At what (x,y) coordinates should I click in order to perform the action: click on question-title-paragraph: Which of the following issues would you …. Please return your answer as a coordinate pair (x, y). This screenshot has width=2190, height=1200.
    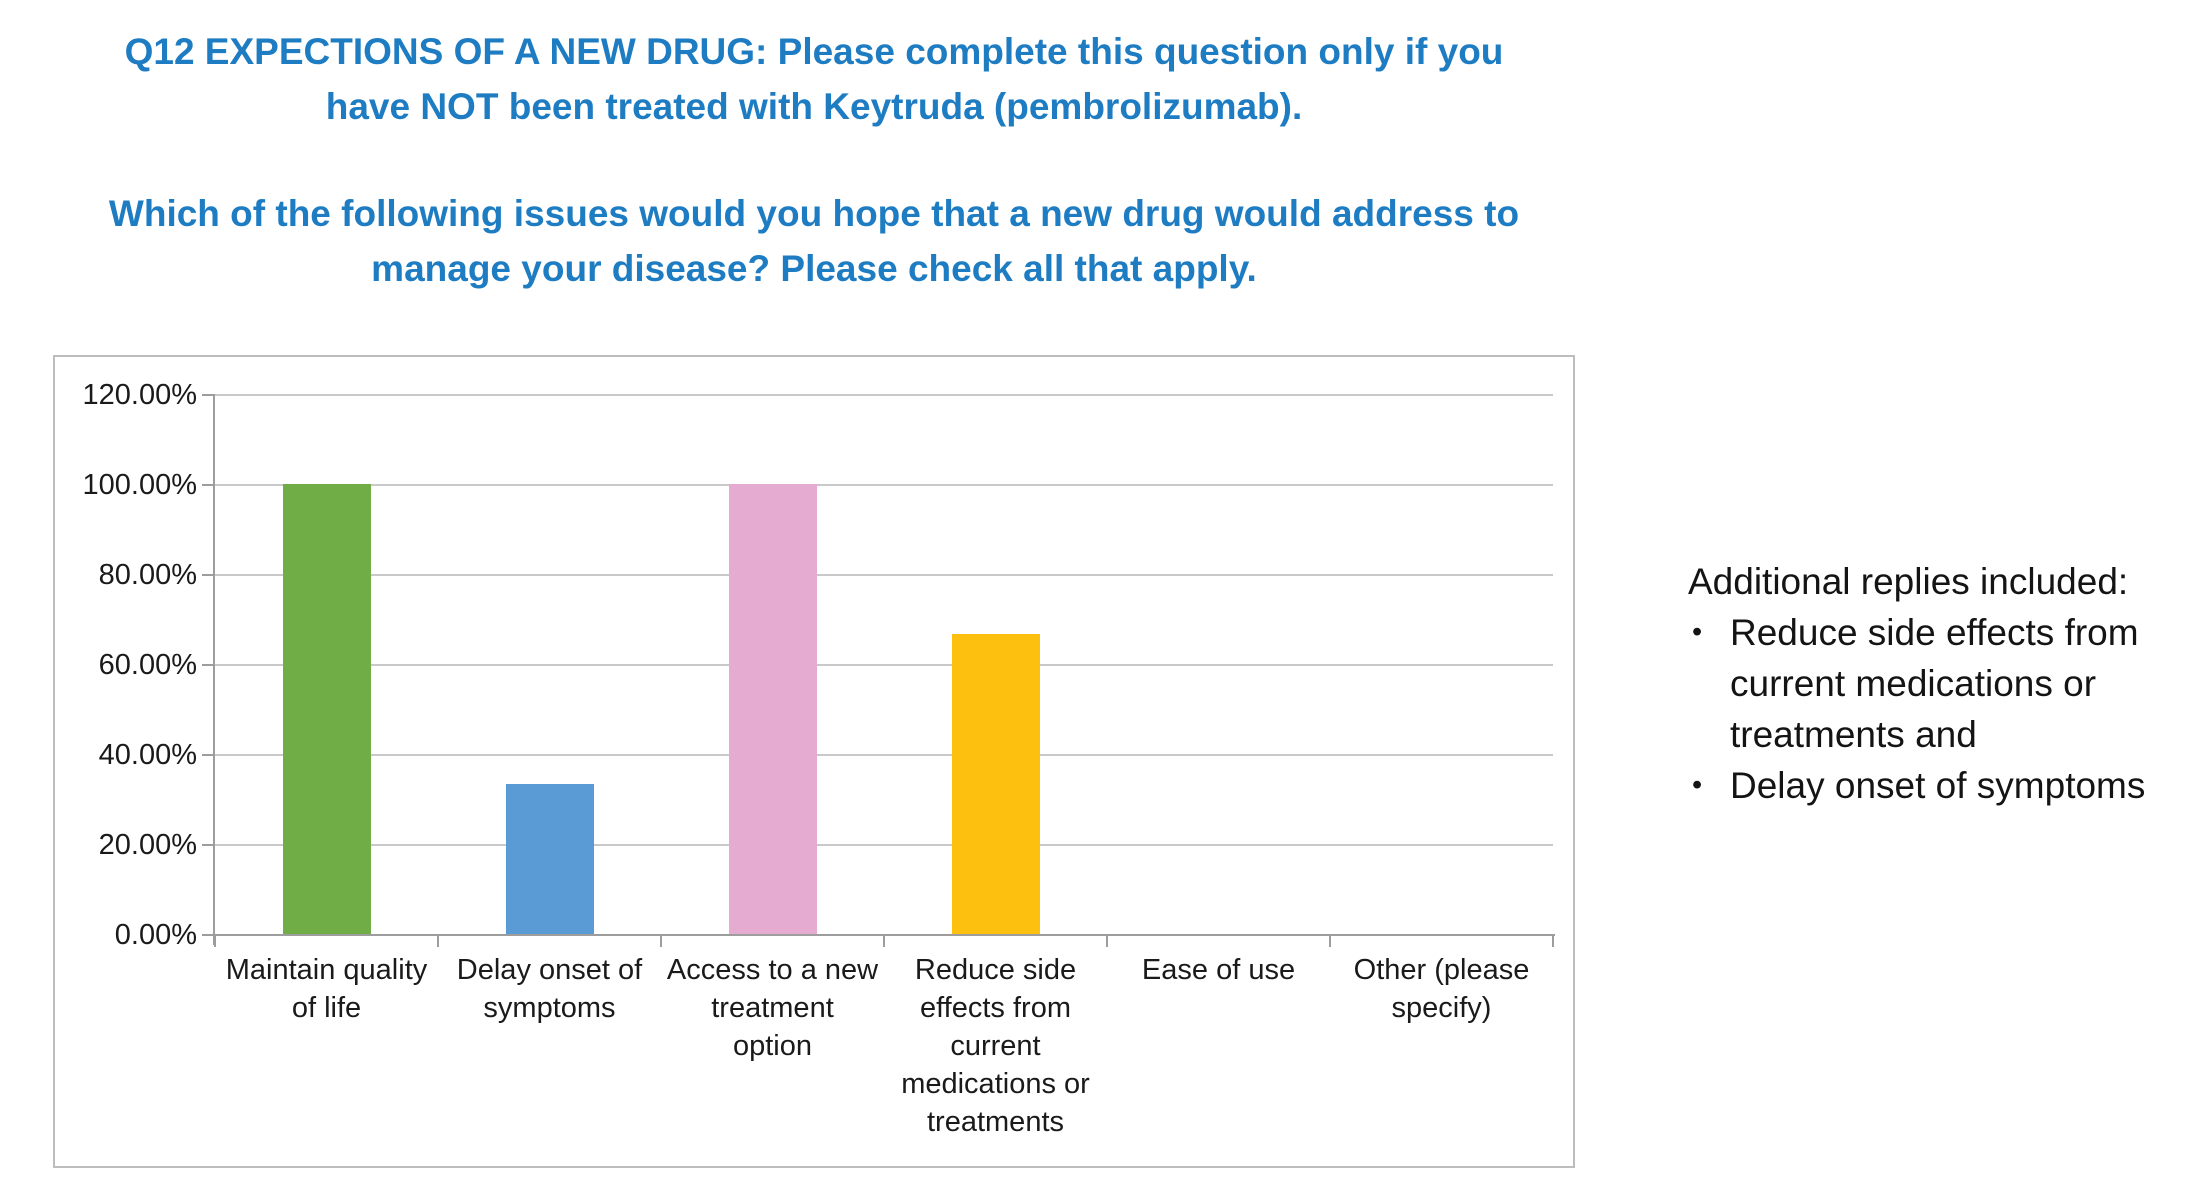
    Looking at the image, I should click on (814, 241).